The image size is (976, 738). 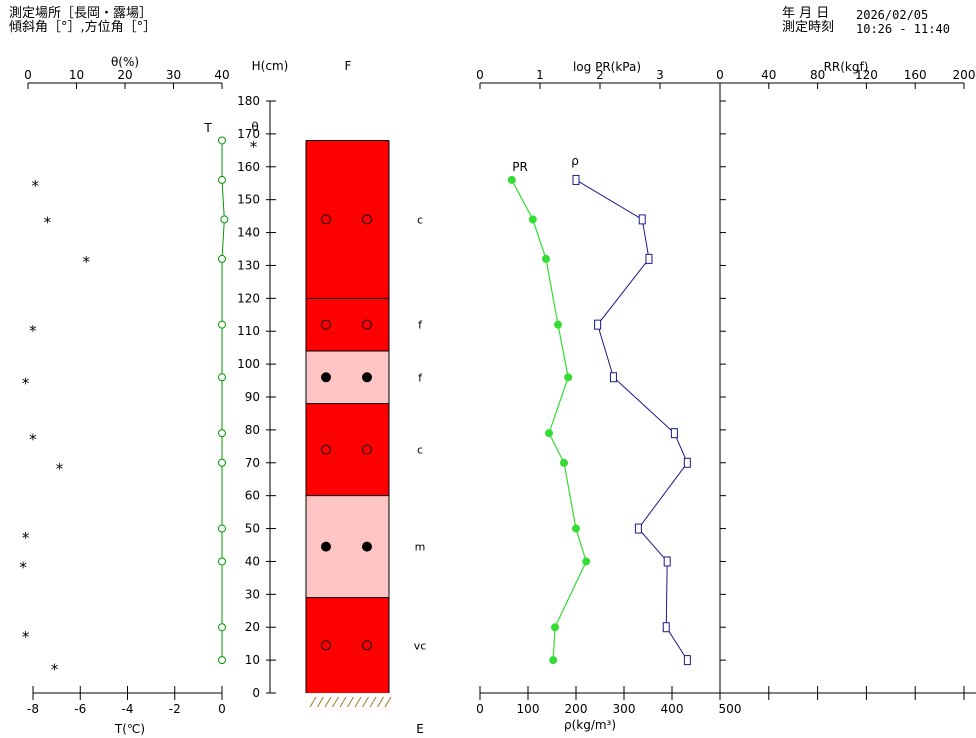 I want to click on rr-tick-label: 120, so click(x=866, y=75).